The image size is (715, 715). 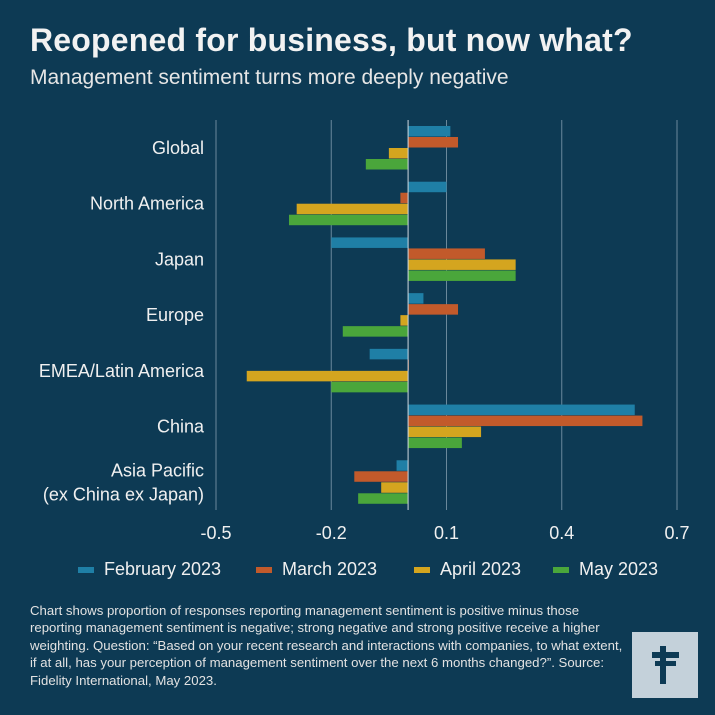 What do you see at coordinates (481, 569) in the screenshot?
I see `legend-label: April 2023` at bounding box center [481, 569].